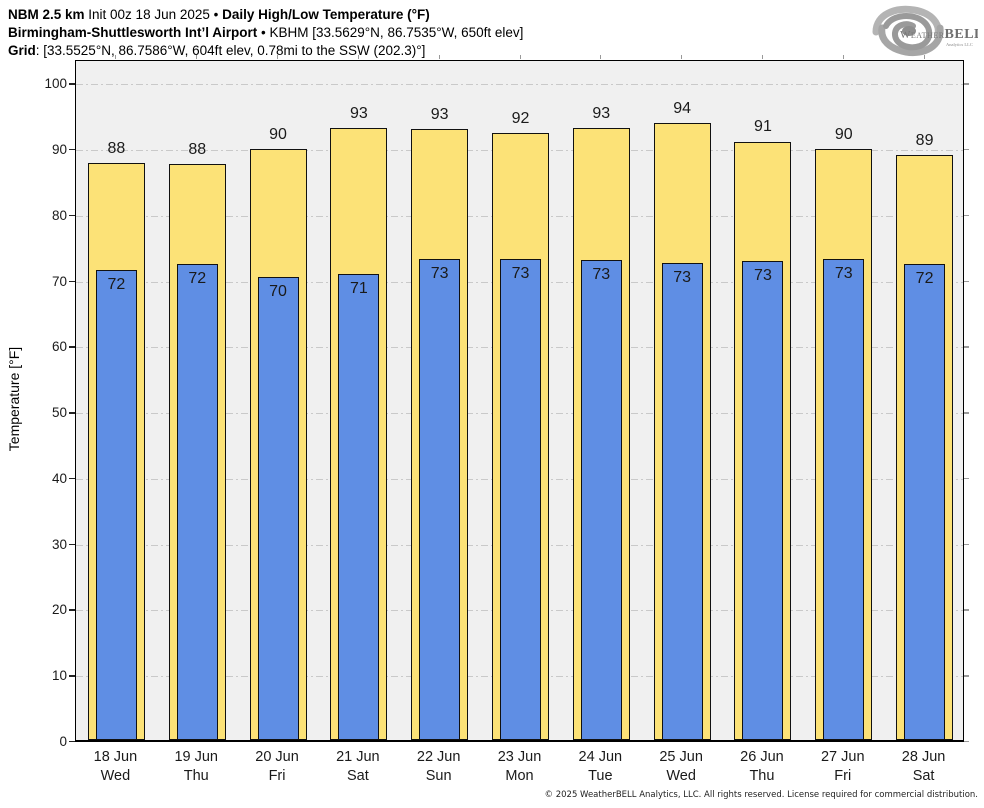 The image size is (984, 808). I want to click on y-tick-label-60: 60, so click(59, 347).